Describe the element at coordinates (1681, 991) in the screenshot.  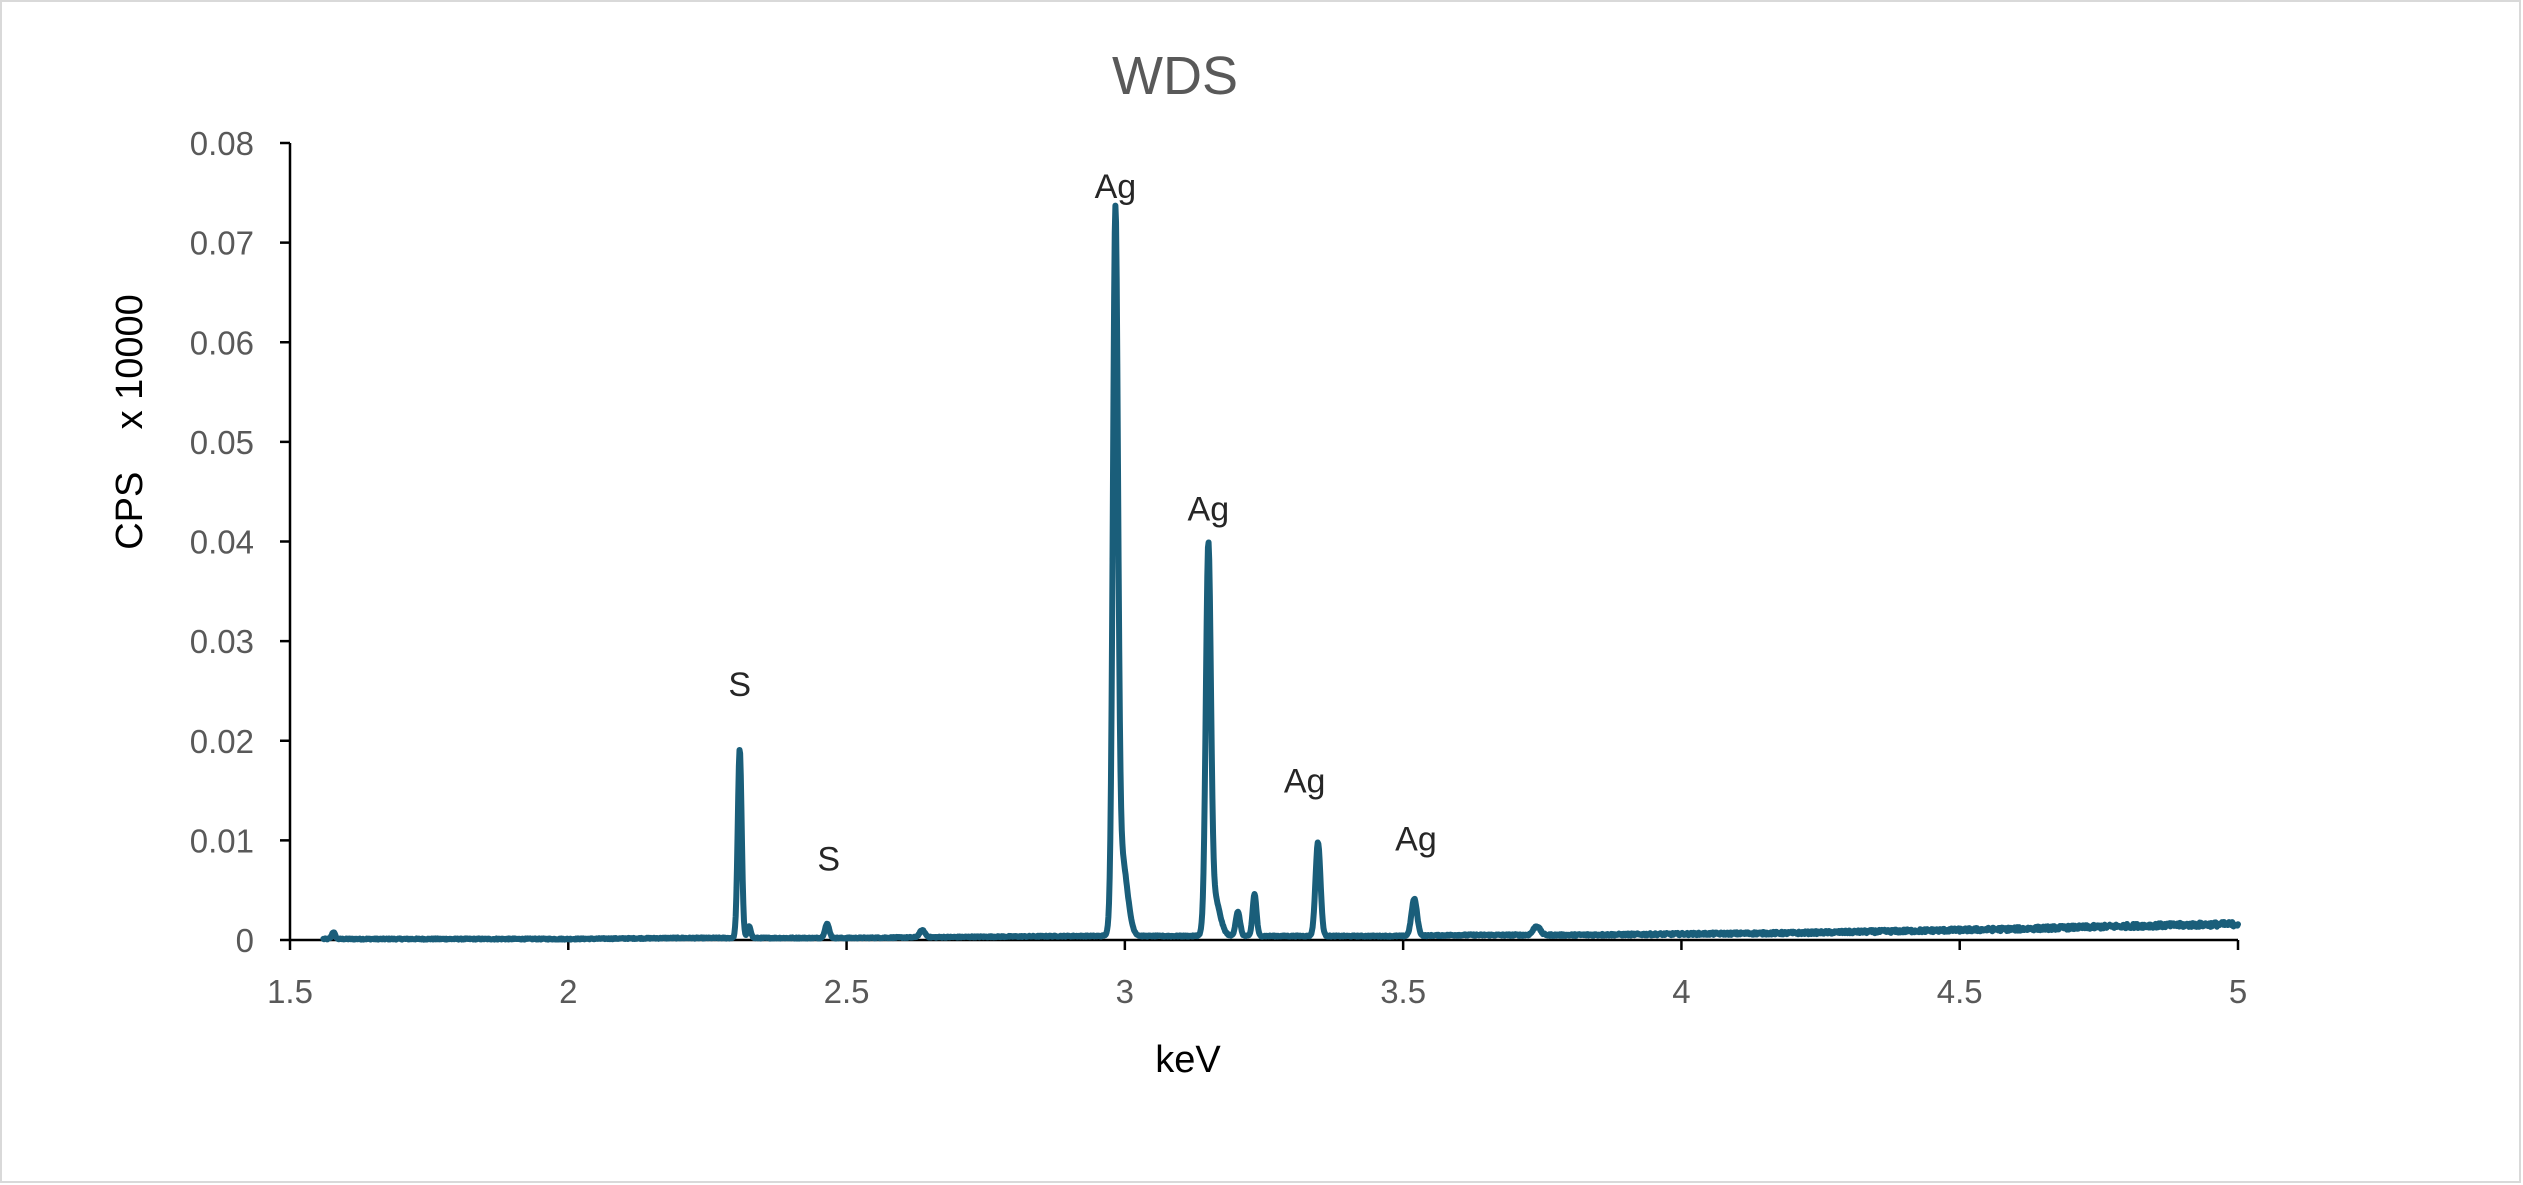
I see `x-tick-label: 4` at that location.